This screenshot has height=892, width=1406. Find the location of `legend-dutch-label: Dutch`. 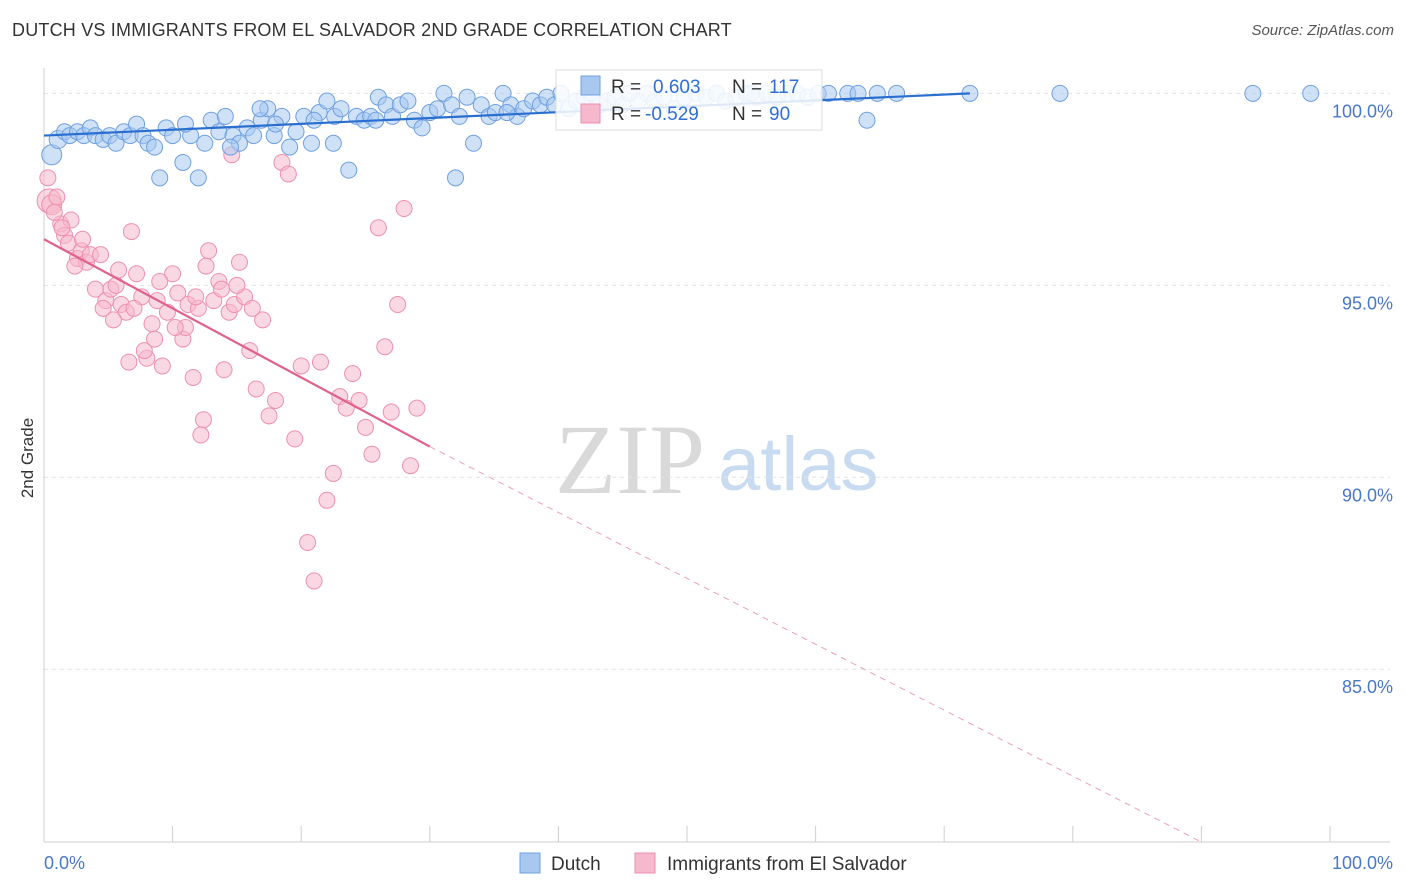

legend-dutch-label: Dutch is located at coordinates (576, 864).